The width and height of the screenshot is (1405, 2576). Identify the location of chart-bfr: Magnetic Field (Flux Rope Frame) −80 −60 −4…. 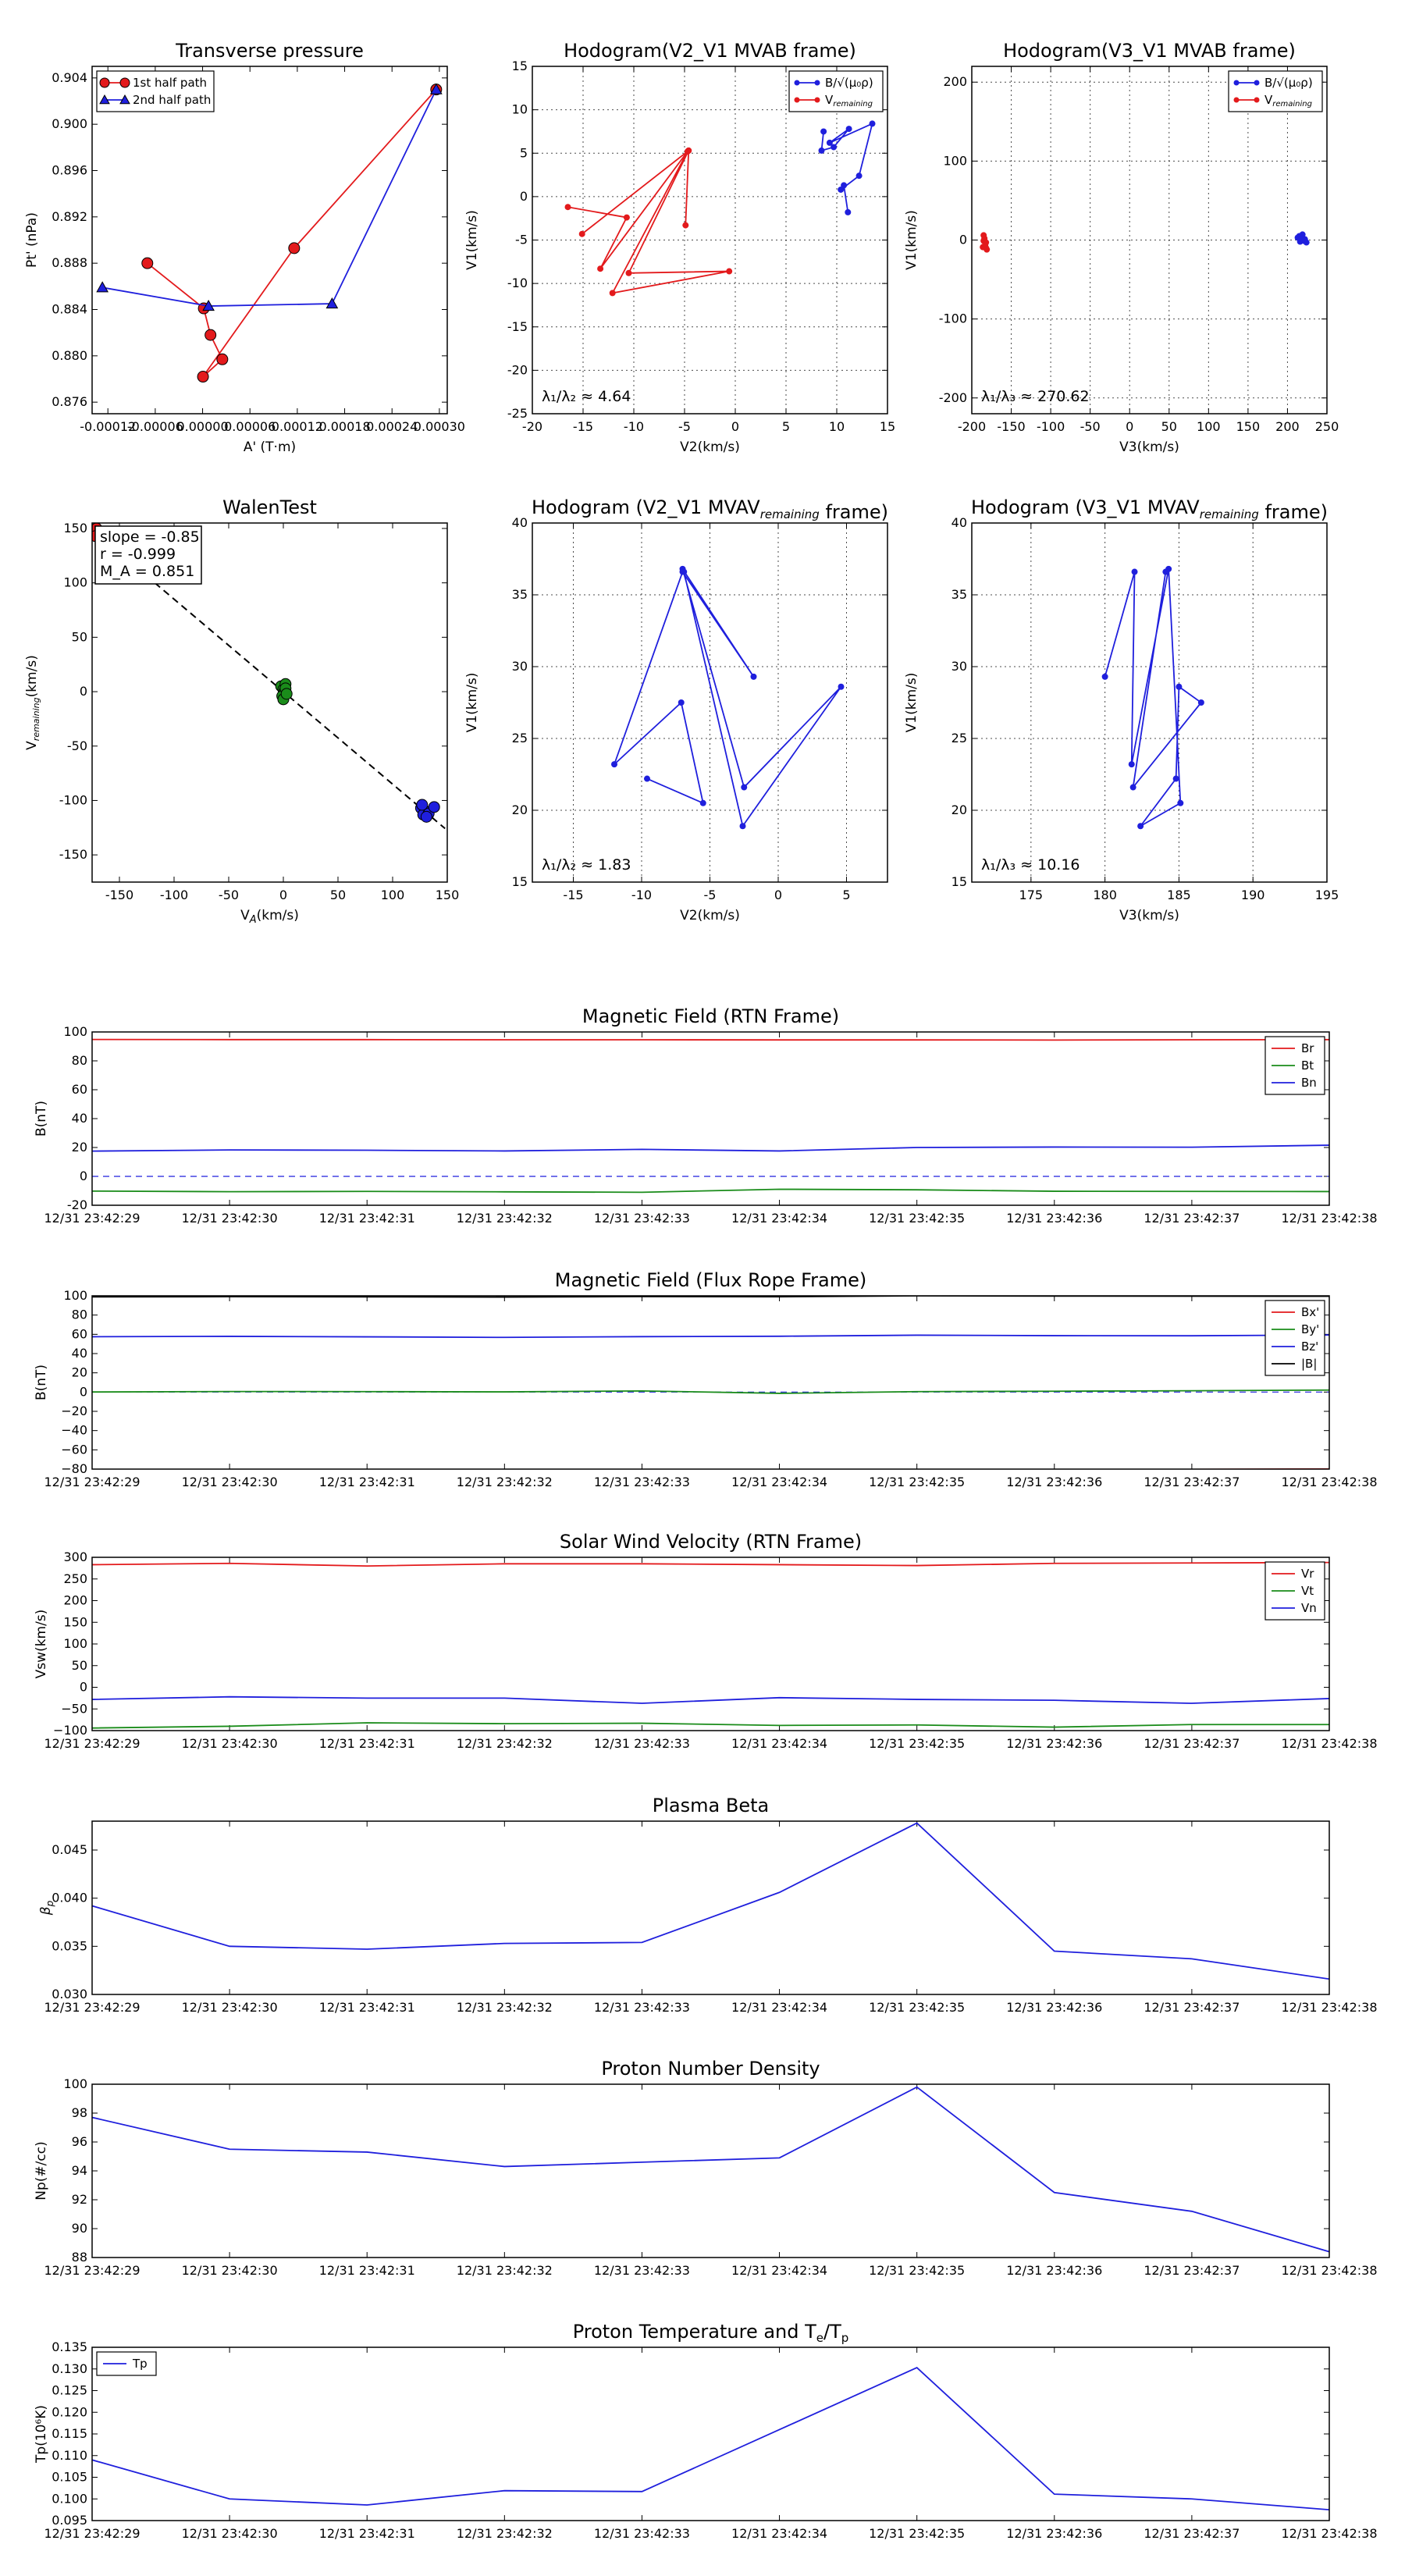
(706, 1379).